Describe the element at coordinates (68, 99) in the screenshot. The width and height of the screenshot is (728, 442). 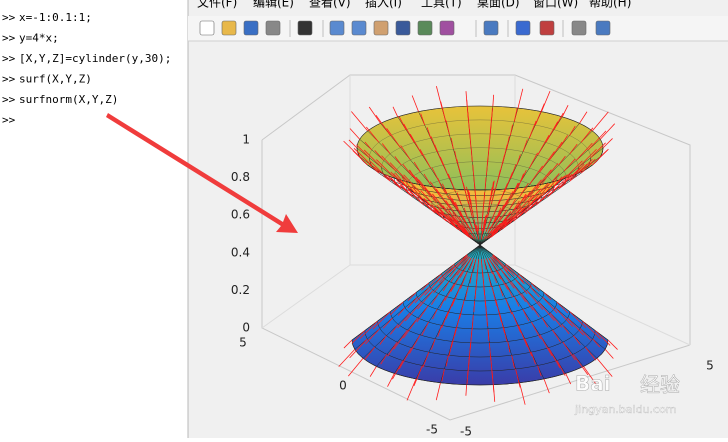
I see `command-line: surfnorm(X,Y,Z)` at that location.